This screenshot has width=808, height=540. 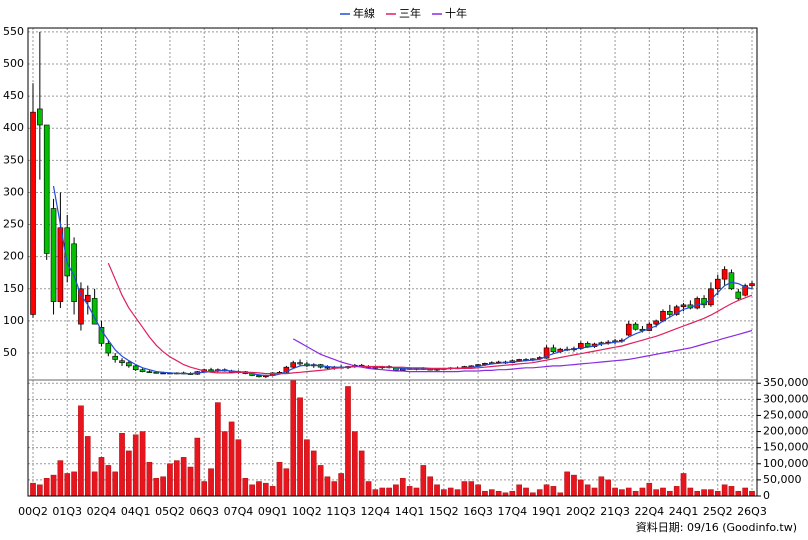 I want to click on x-tick-label: 11Q3, so click(x=341, y=511).